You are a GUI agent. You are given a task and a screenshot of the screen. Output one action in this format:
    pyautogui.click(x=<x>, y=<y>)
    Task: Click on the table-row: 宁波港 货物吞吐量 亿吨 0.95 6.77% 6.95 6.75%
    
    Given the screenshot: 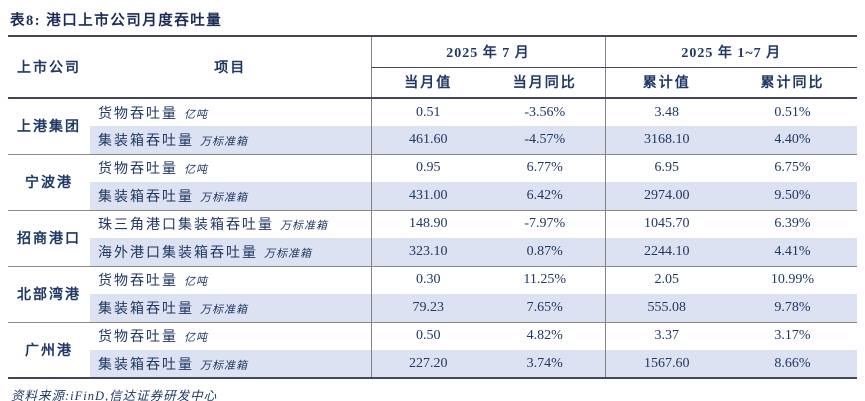 What is the action you would take?
    pyautogui.click(x=432, y=182)
    